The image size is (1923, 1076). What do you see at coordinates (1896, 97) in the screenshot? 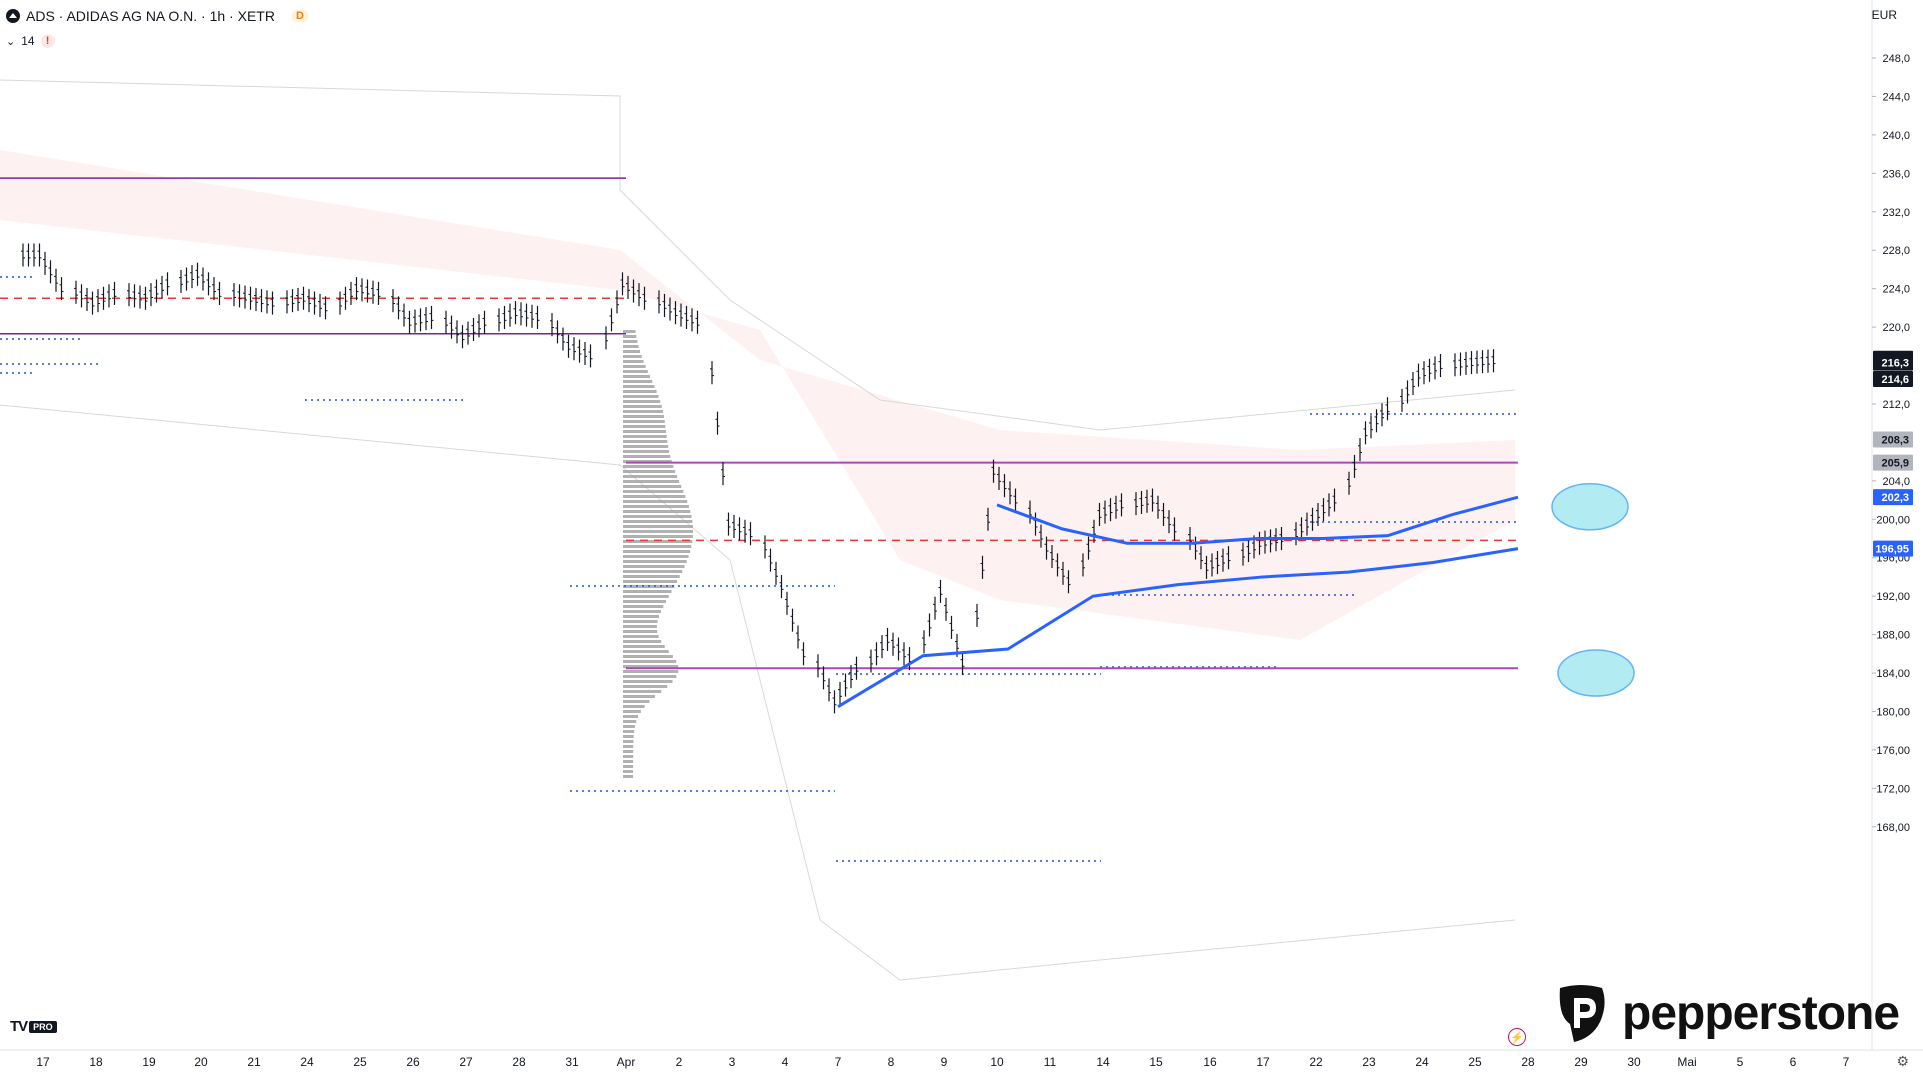
I see `y-tick-label: 244,0` at bounding box center [1896, 97].